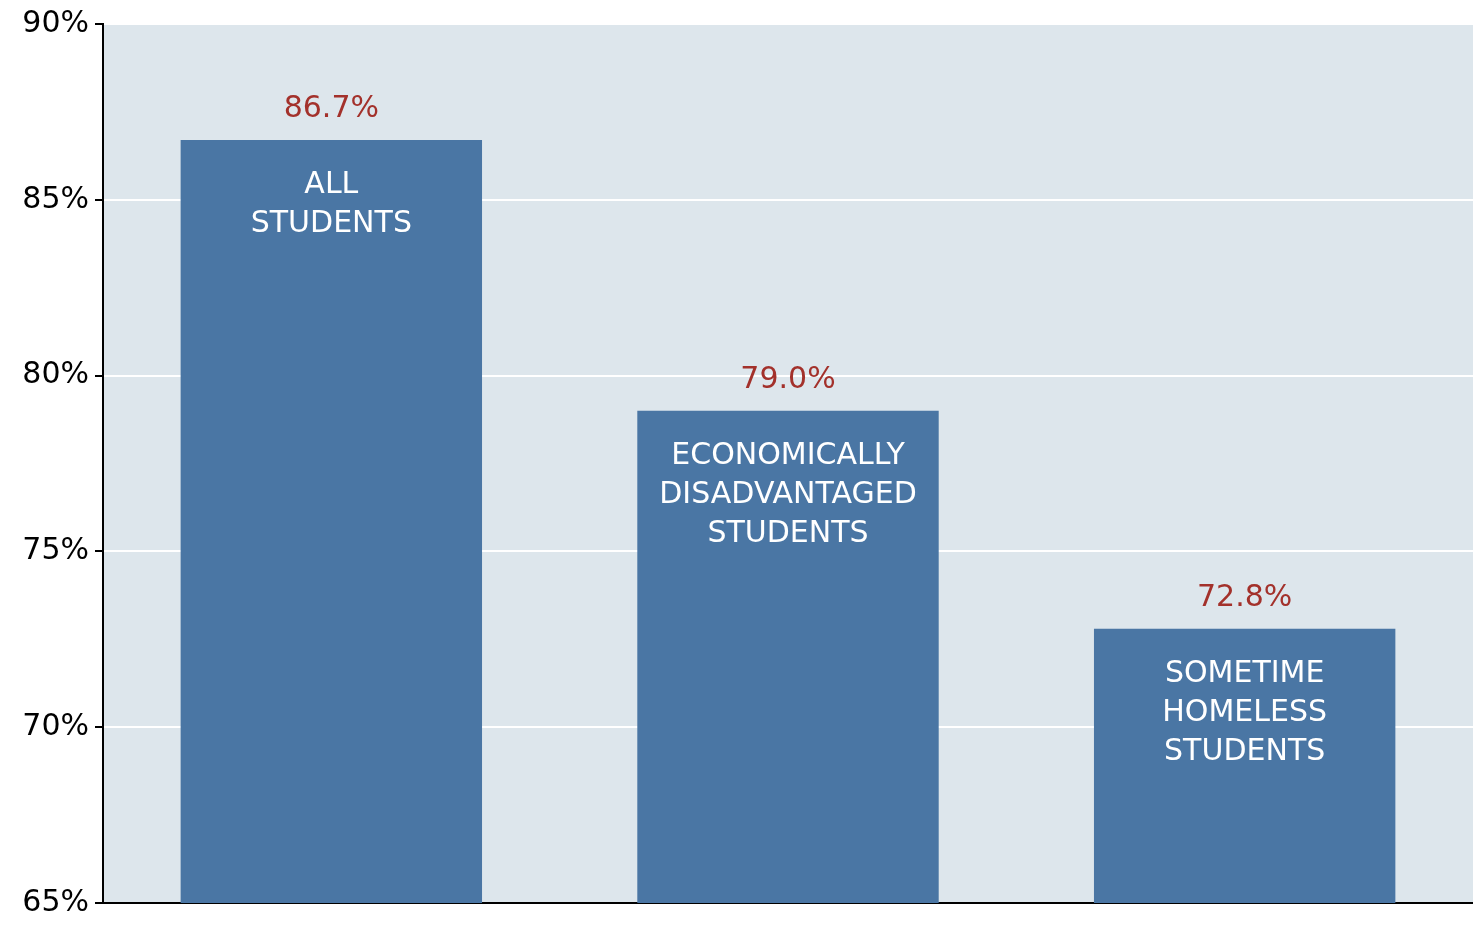 The image size is (1473, 927). I want to click on y-tick-label: 80%, so click(55, 373).